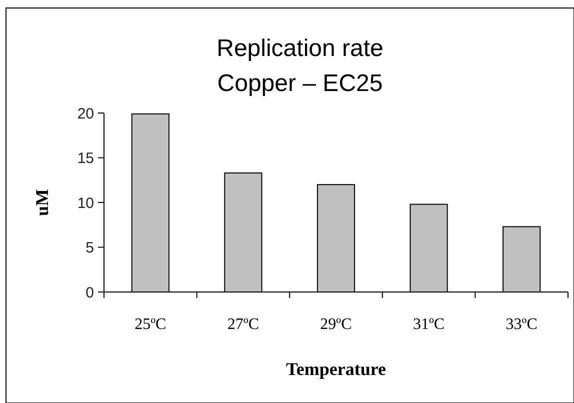  Describe the element at coordinates (428, 324) in the screenshot. I see `x-tick-label: 31ºC` at that location.